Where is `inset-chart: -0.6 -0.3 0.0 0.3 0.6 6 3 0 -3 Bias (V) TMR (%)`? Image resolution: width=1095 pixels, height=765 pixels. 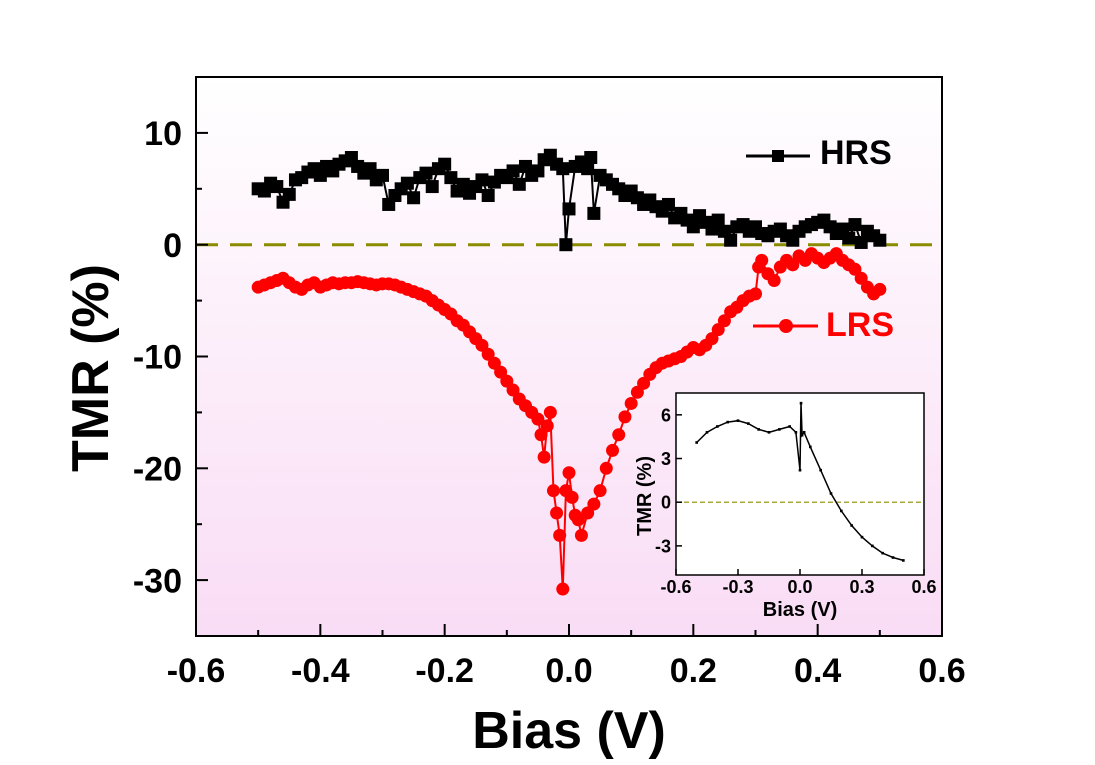
inset-chart: -0.6 -0.3 0.0 0.3 0.6 6 3 0 -3 Bias (V) TMR (%) is located at coordinates (785, 506).